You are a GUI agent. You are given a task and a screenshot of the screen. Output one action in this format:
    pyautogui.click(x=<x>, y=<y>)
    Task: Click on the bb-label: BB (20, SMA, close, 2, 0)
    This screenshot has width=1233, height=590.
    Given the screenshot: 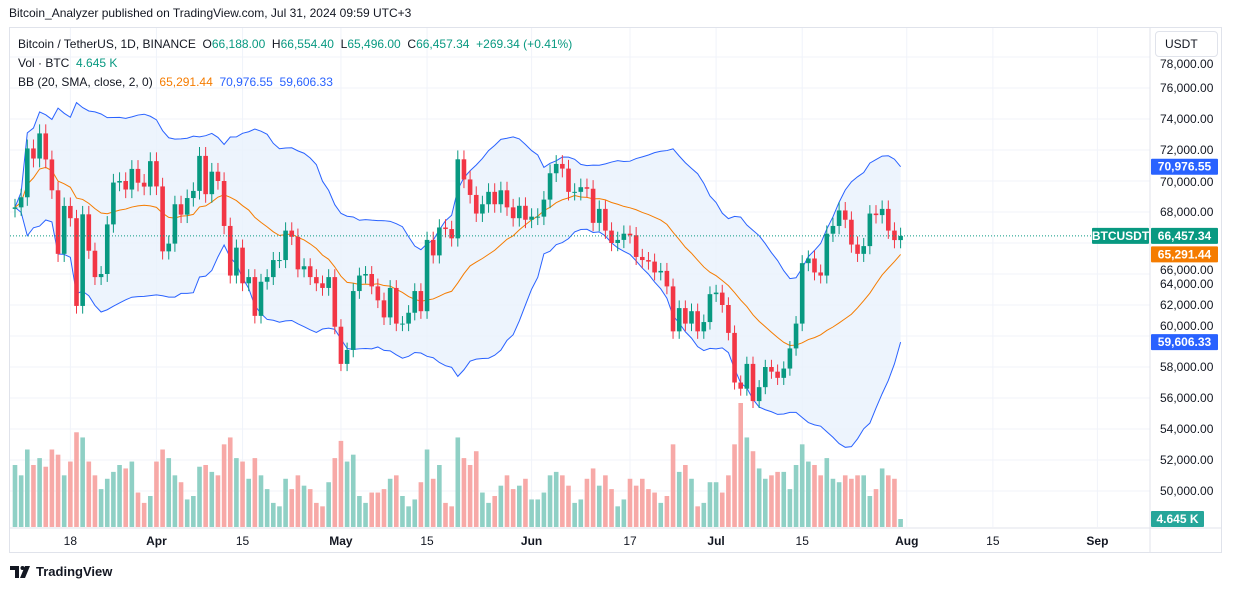 What is the action you would take?
    pyautogui.click(x=85, y=82)
    